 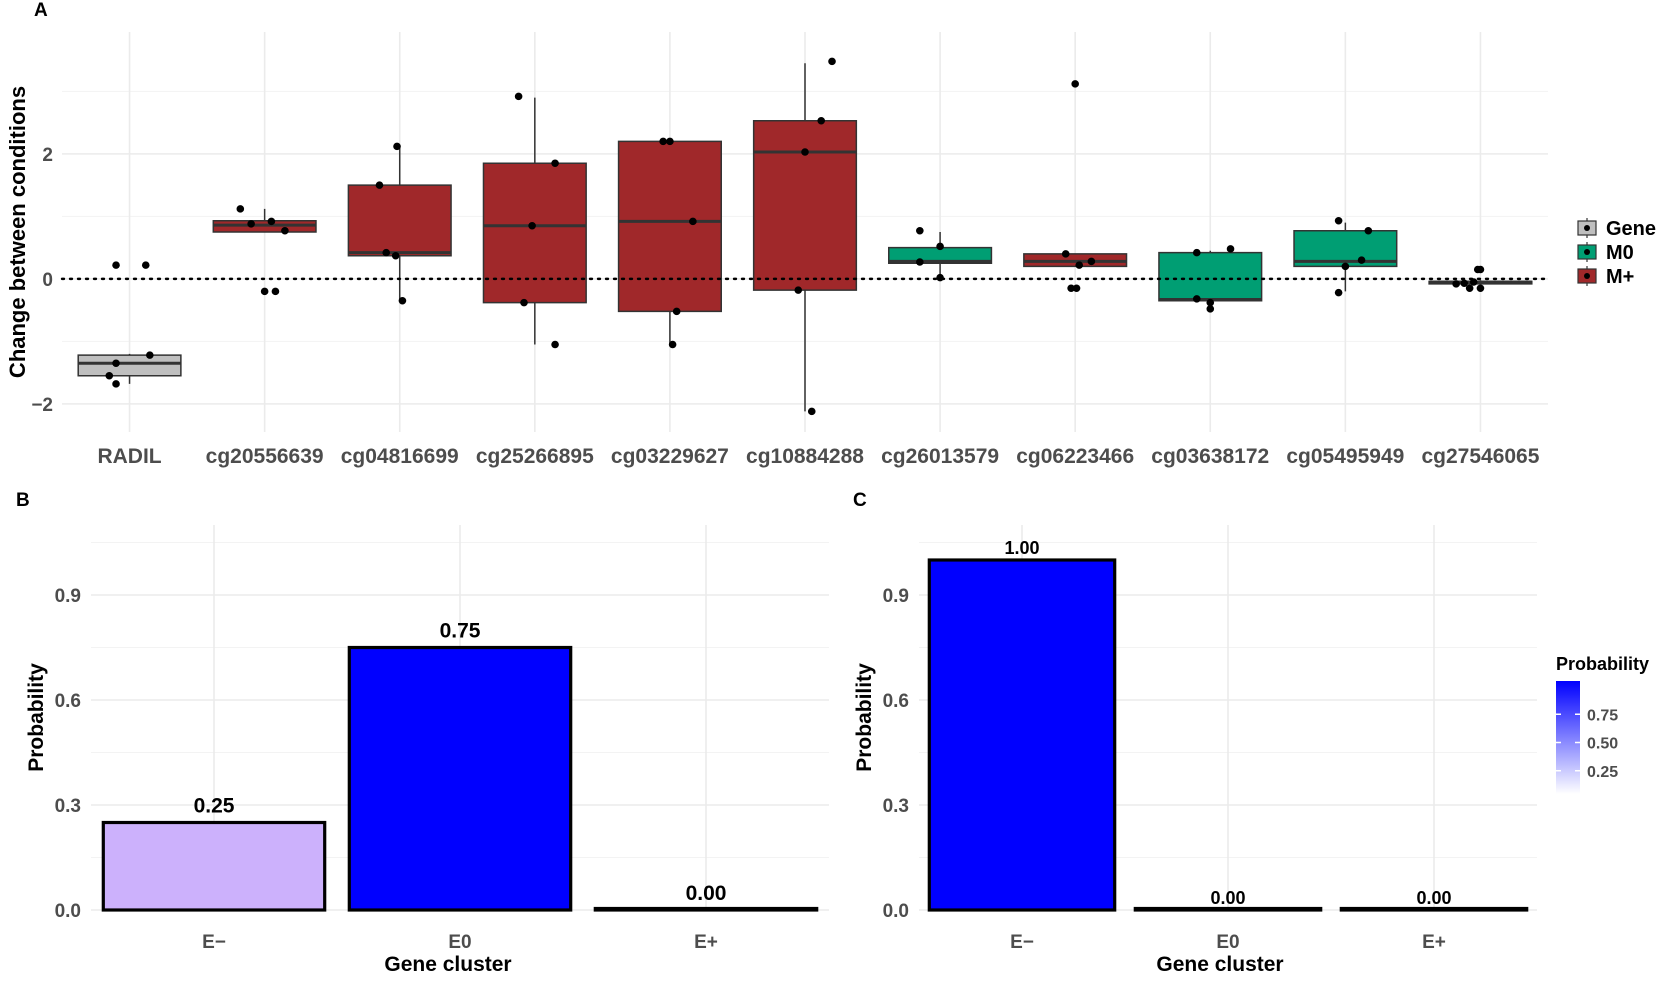 I want to click on x-tick-label: cg25266895, so click(x=535, y=456).